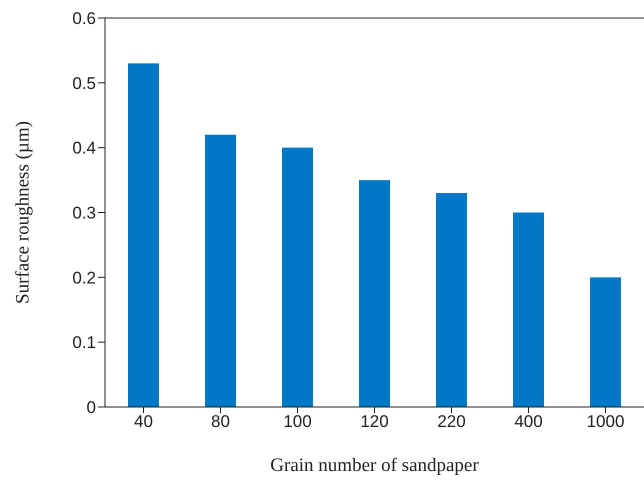 The width and height of the screenshot is (644, 483). What do you see at coordinates (84, 213) in the screenshot?
I see `y-tick-label: 0.3` at bounding box center [84, 213].